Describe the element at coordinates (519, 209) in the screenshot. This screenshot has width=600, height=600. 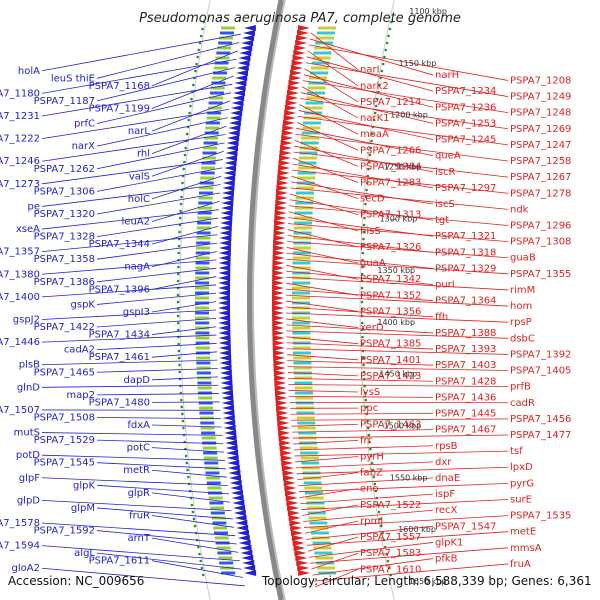
I see `gene-label: ndk` at that location.